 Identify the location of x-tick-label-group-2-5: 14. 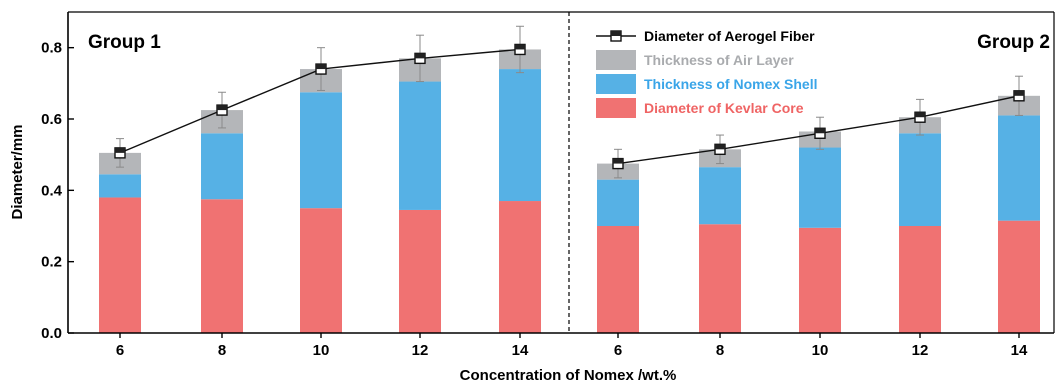
(1019, 350).